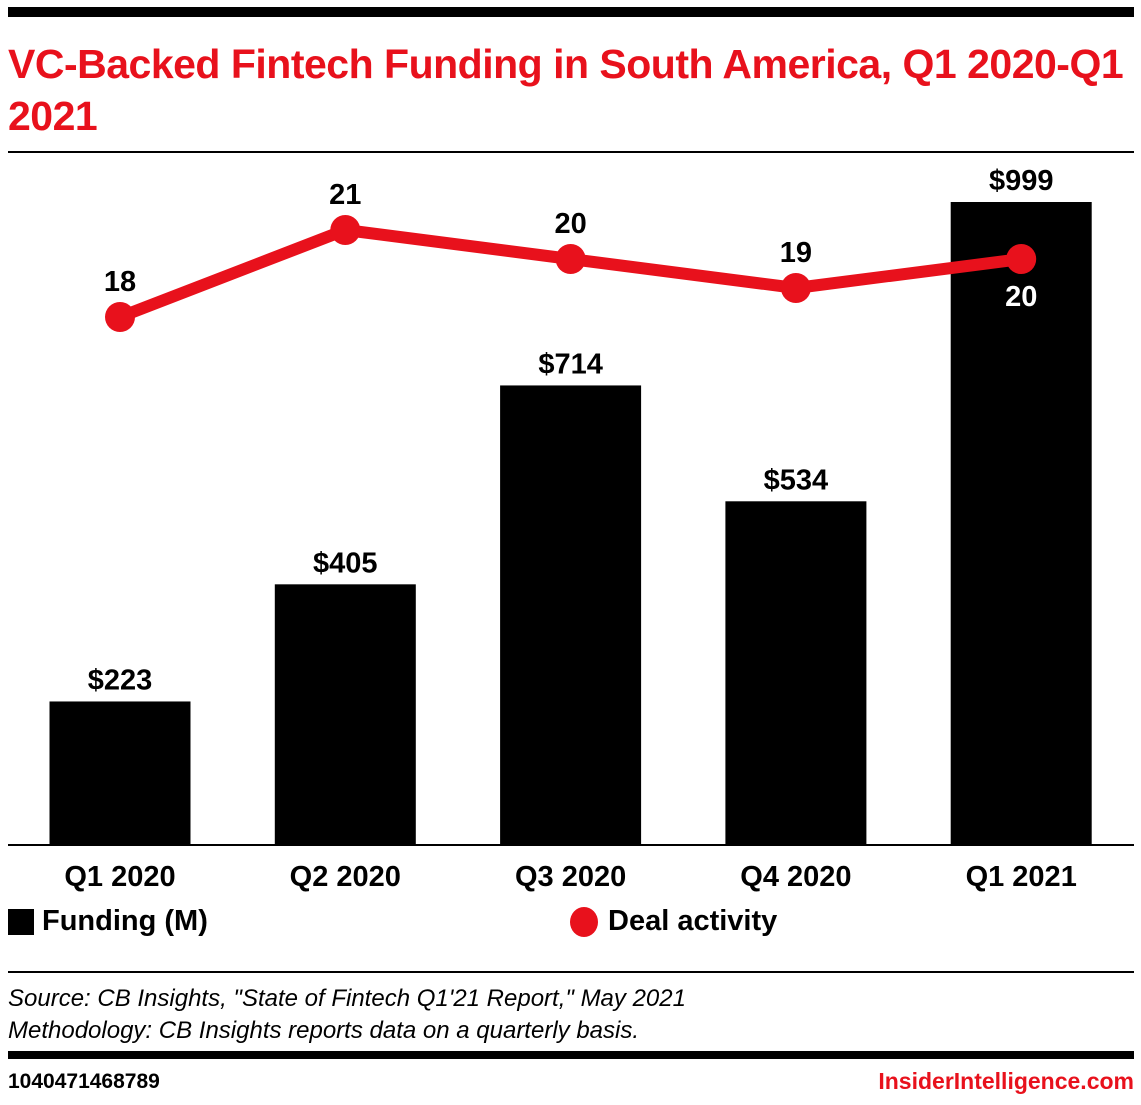 The width and height of the screenshot is (1141, 1105). Describe the element at coordinates (693, 921) in the screenshot. I see `legend-label-deals: Deal activity` at that location.